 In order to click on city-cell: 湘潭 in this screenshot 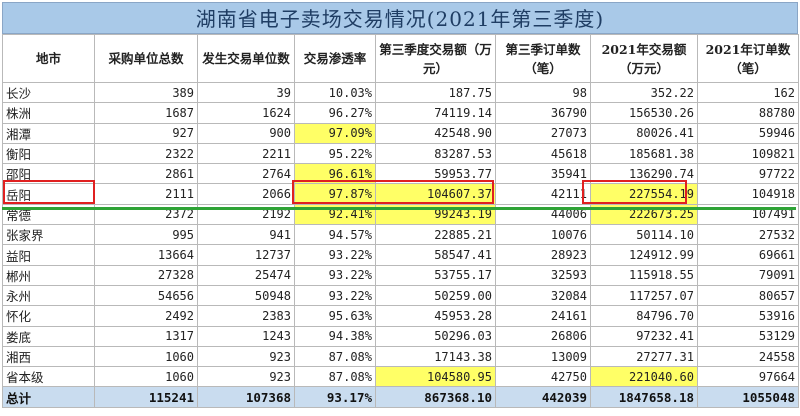, I will do `click(48, 133)`.